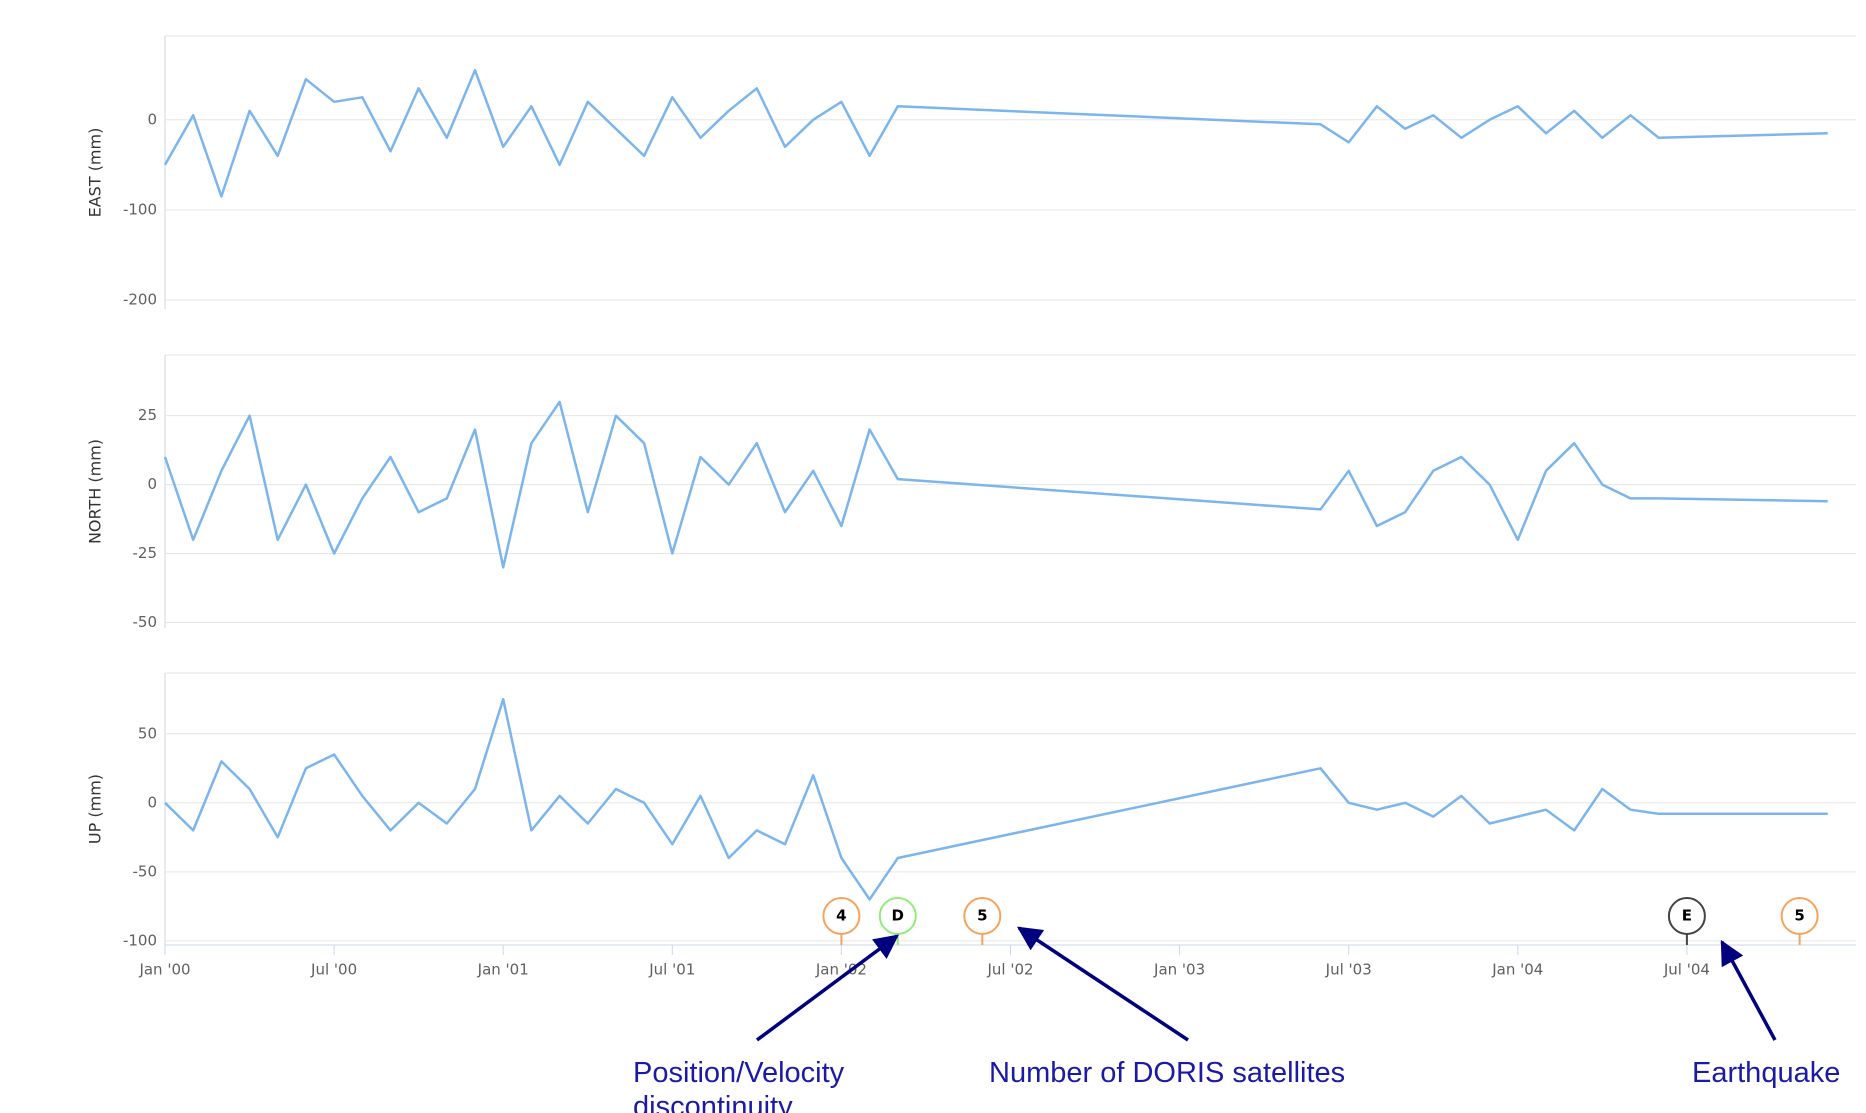 The height and width of the screenshot is (1113, 1866). What do you see at coordinates (1167, 1073) in the screenshot?
I see `annotation: Number of DORIS satellites` at bounding box center [1167, 1073].